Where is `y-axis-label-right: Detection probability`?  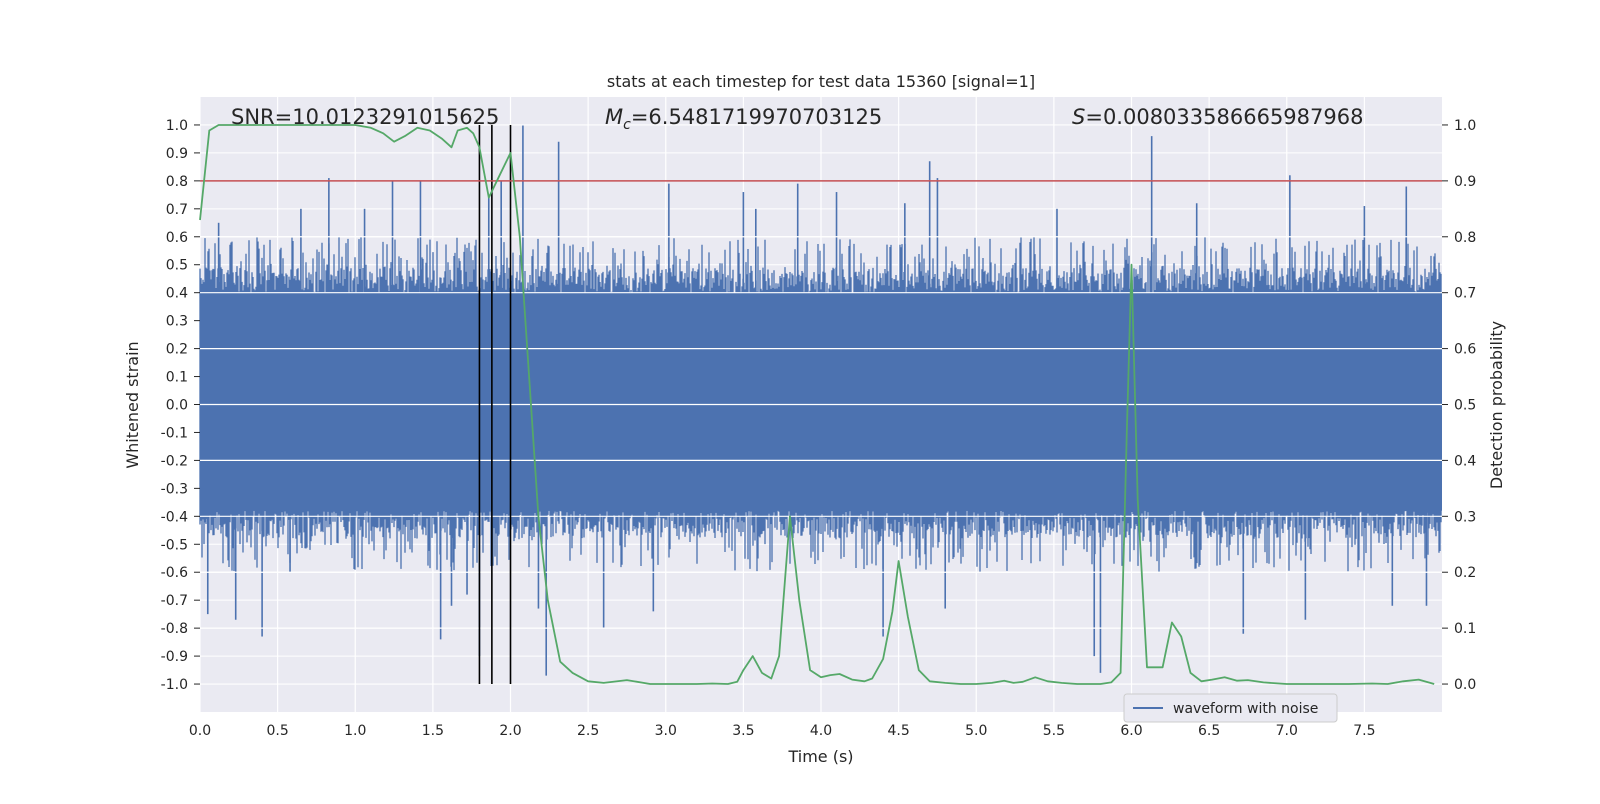 y-axis-label-right: Detection probability is located at coordinates (1496, 405).